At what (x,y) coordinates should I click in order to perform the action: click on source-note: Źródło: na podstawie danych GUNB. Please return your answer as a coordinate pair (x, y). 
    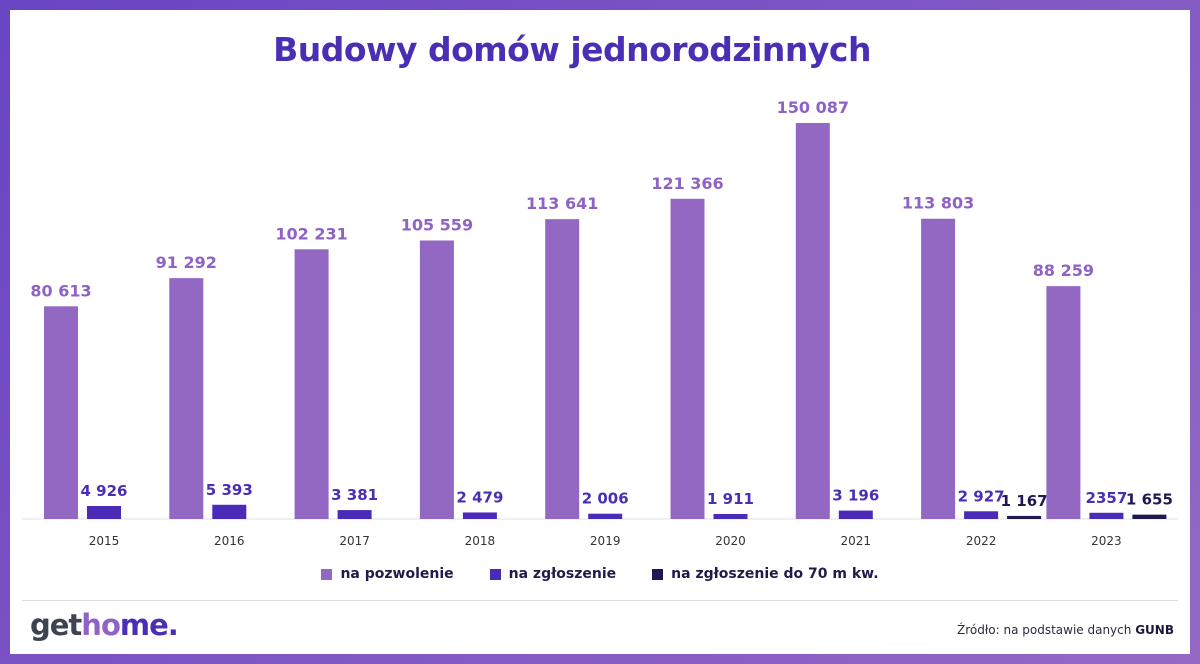
    Looking at the image, I should click on (1065, 630).